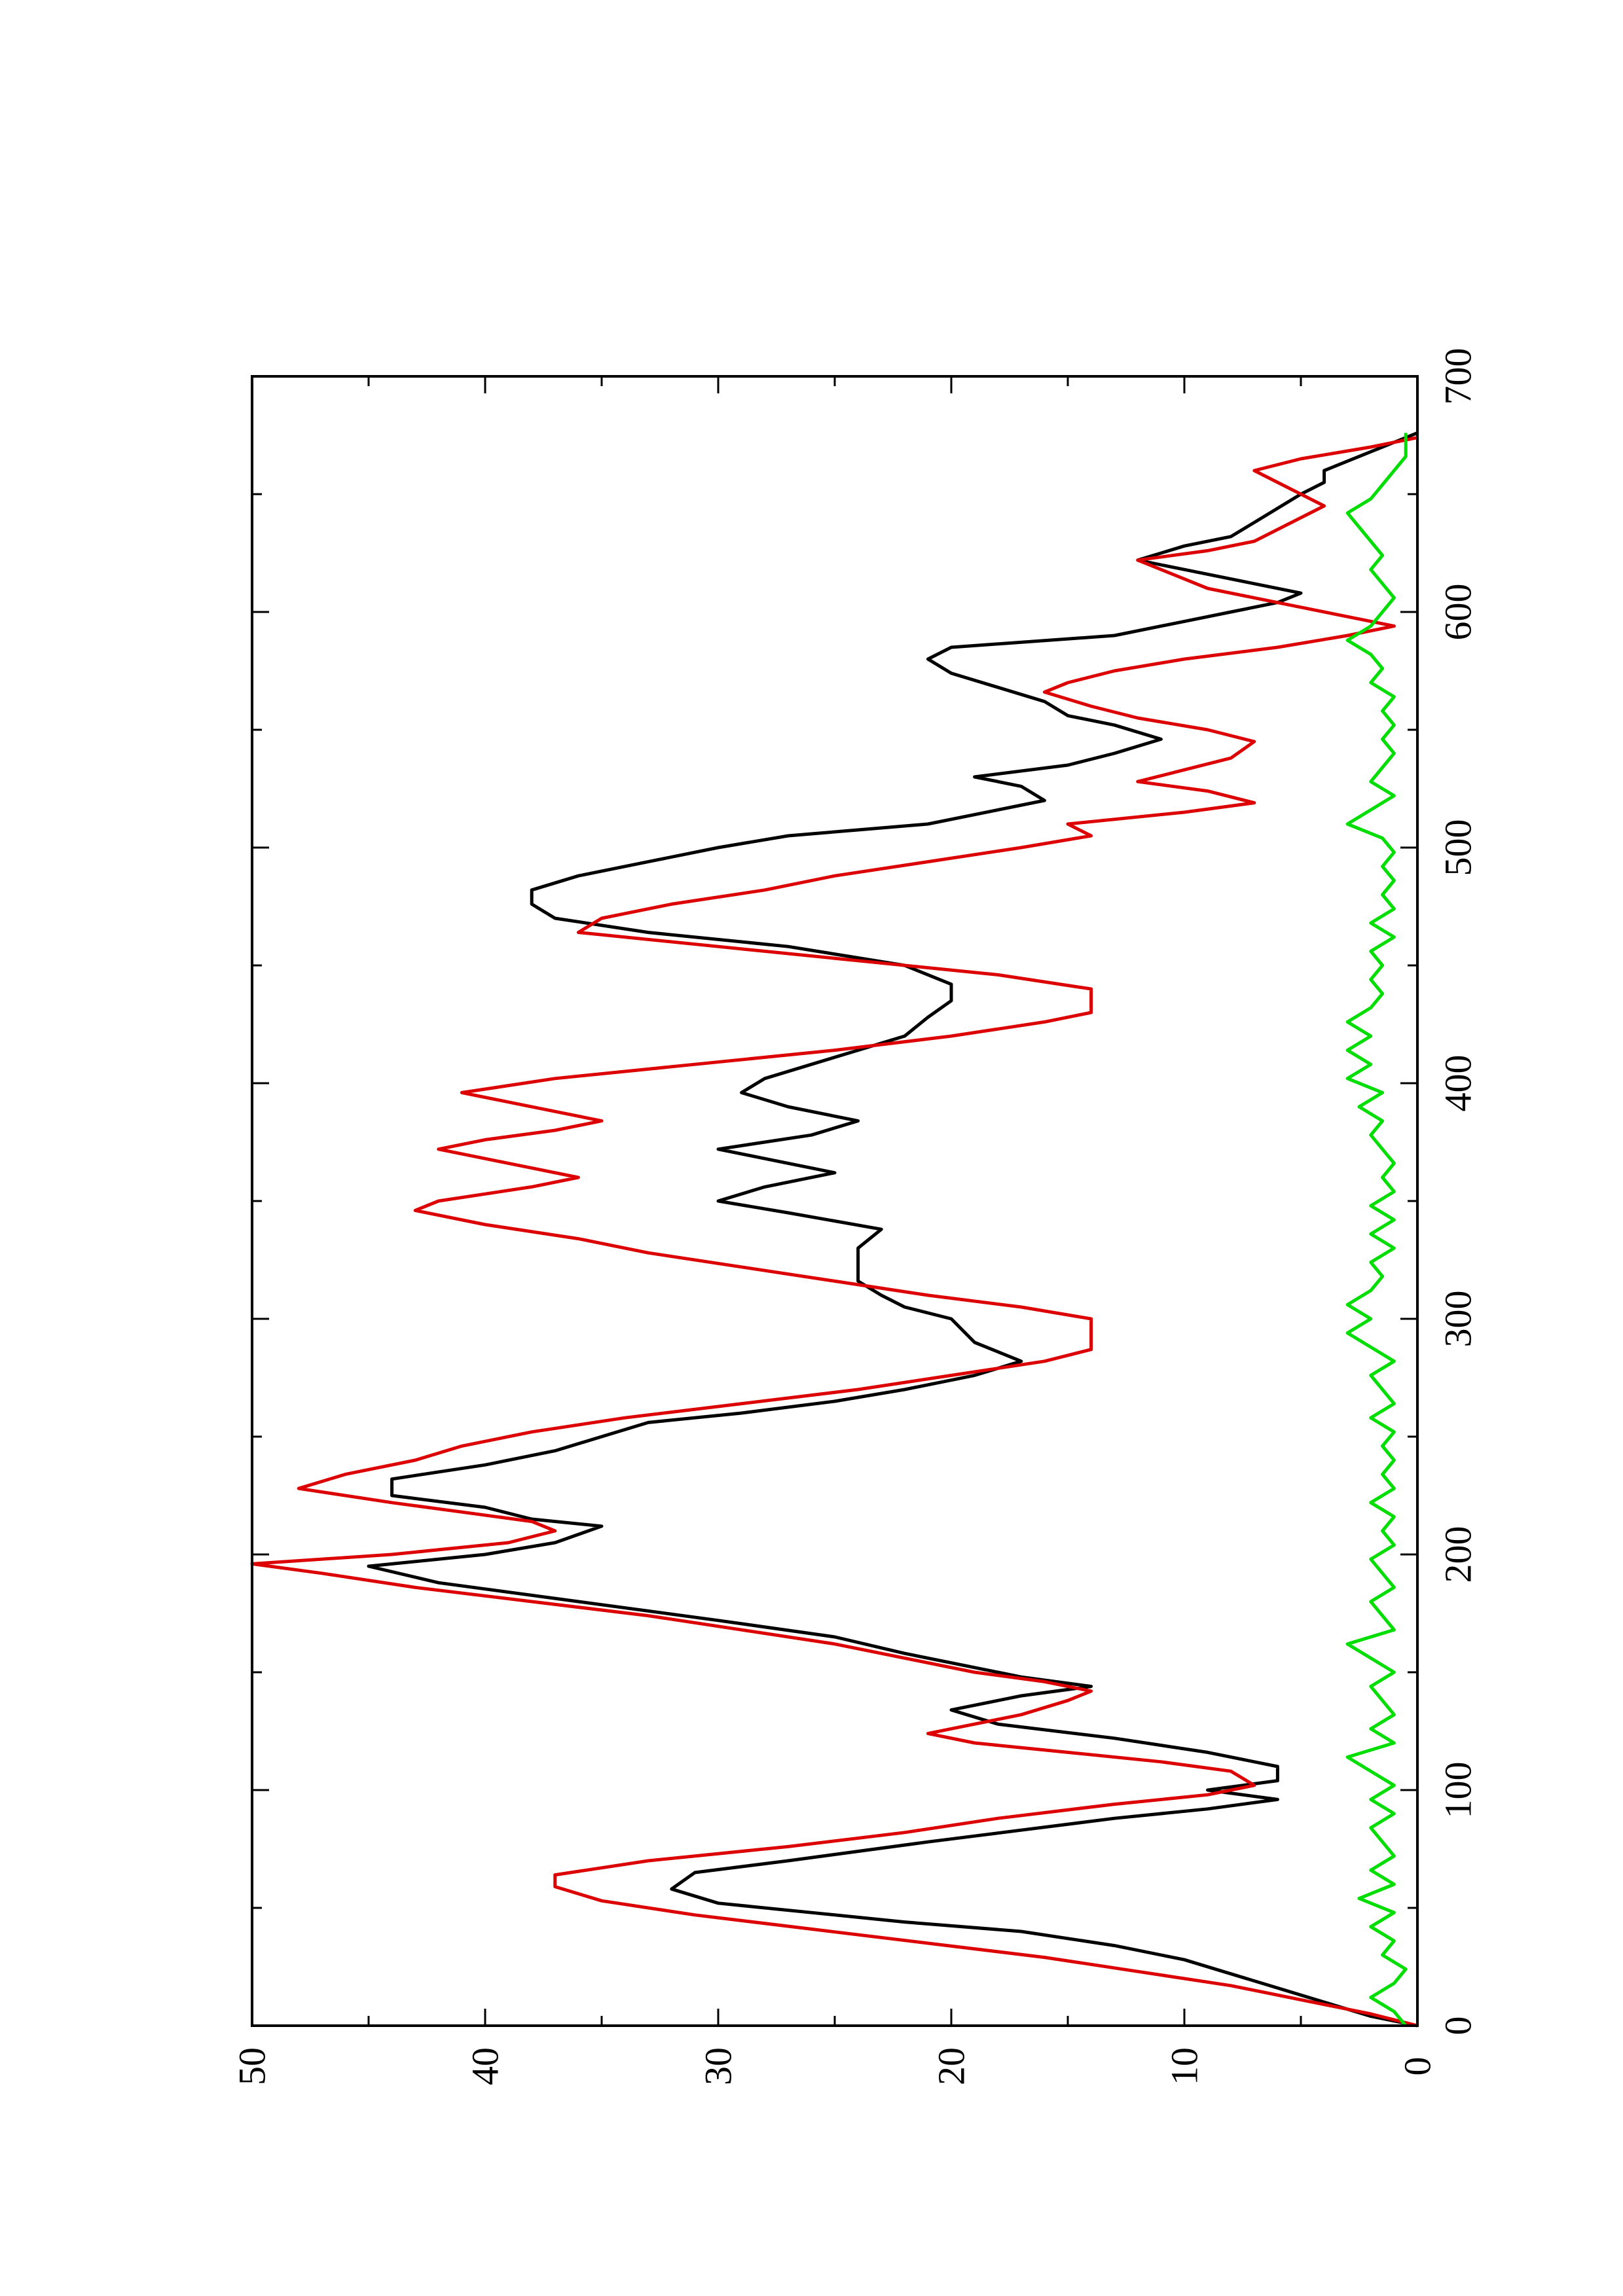 The image size is (1623, 2296). What do you see at coordinates (1458, 847) in the screenshot?
I see `x-tick-label: 500` at bounding box center [1458, 847].